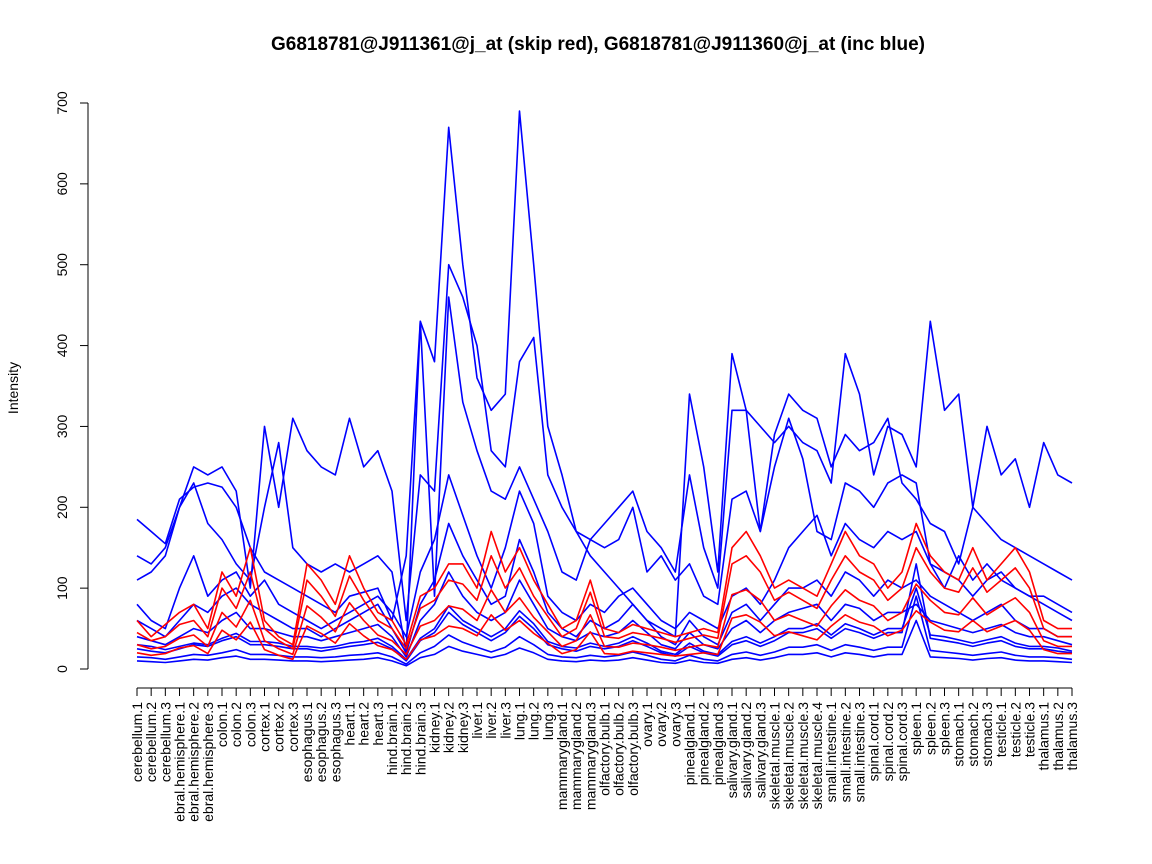  Describe the element at coordinates (62, 427) in the screenshot. I see `y-tick-label: 300` at that location.